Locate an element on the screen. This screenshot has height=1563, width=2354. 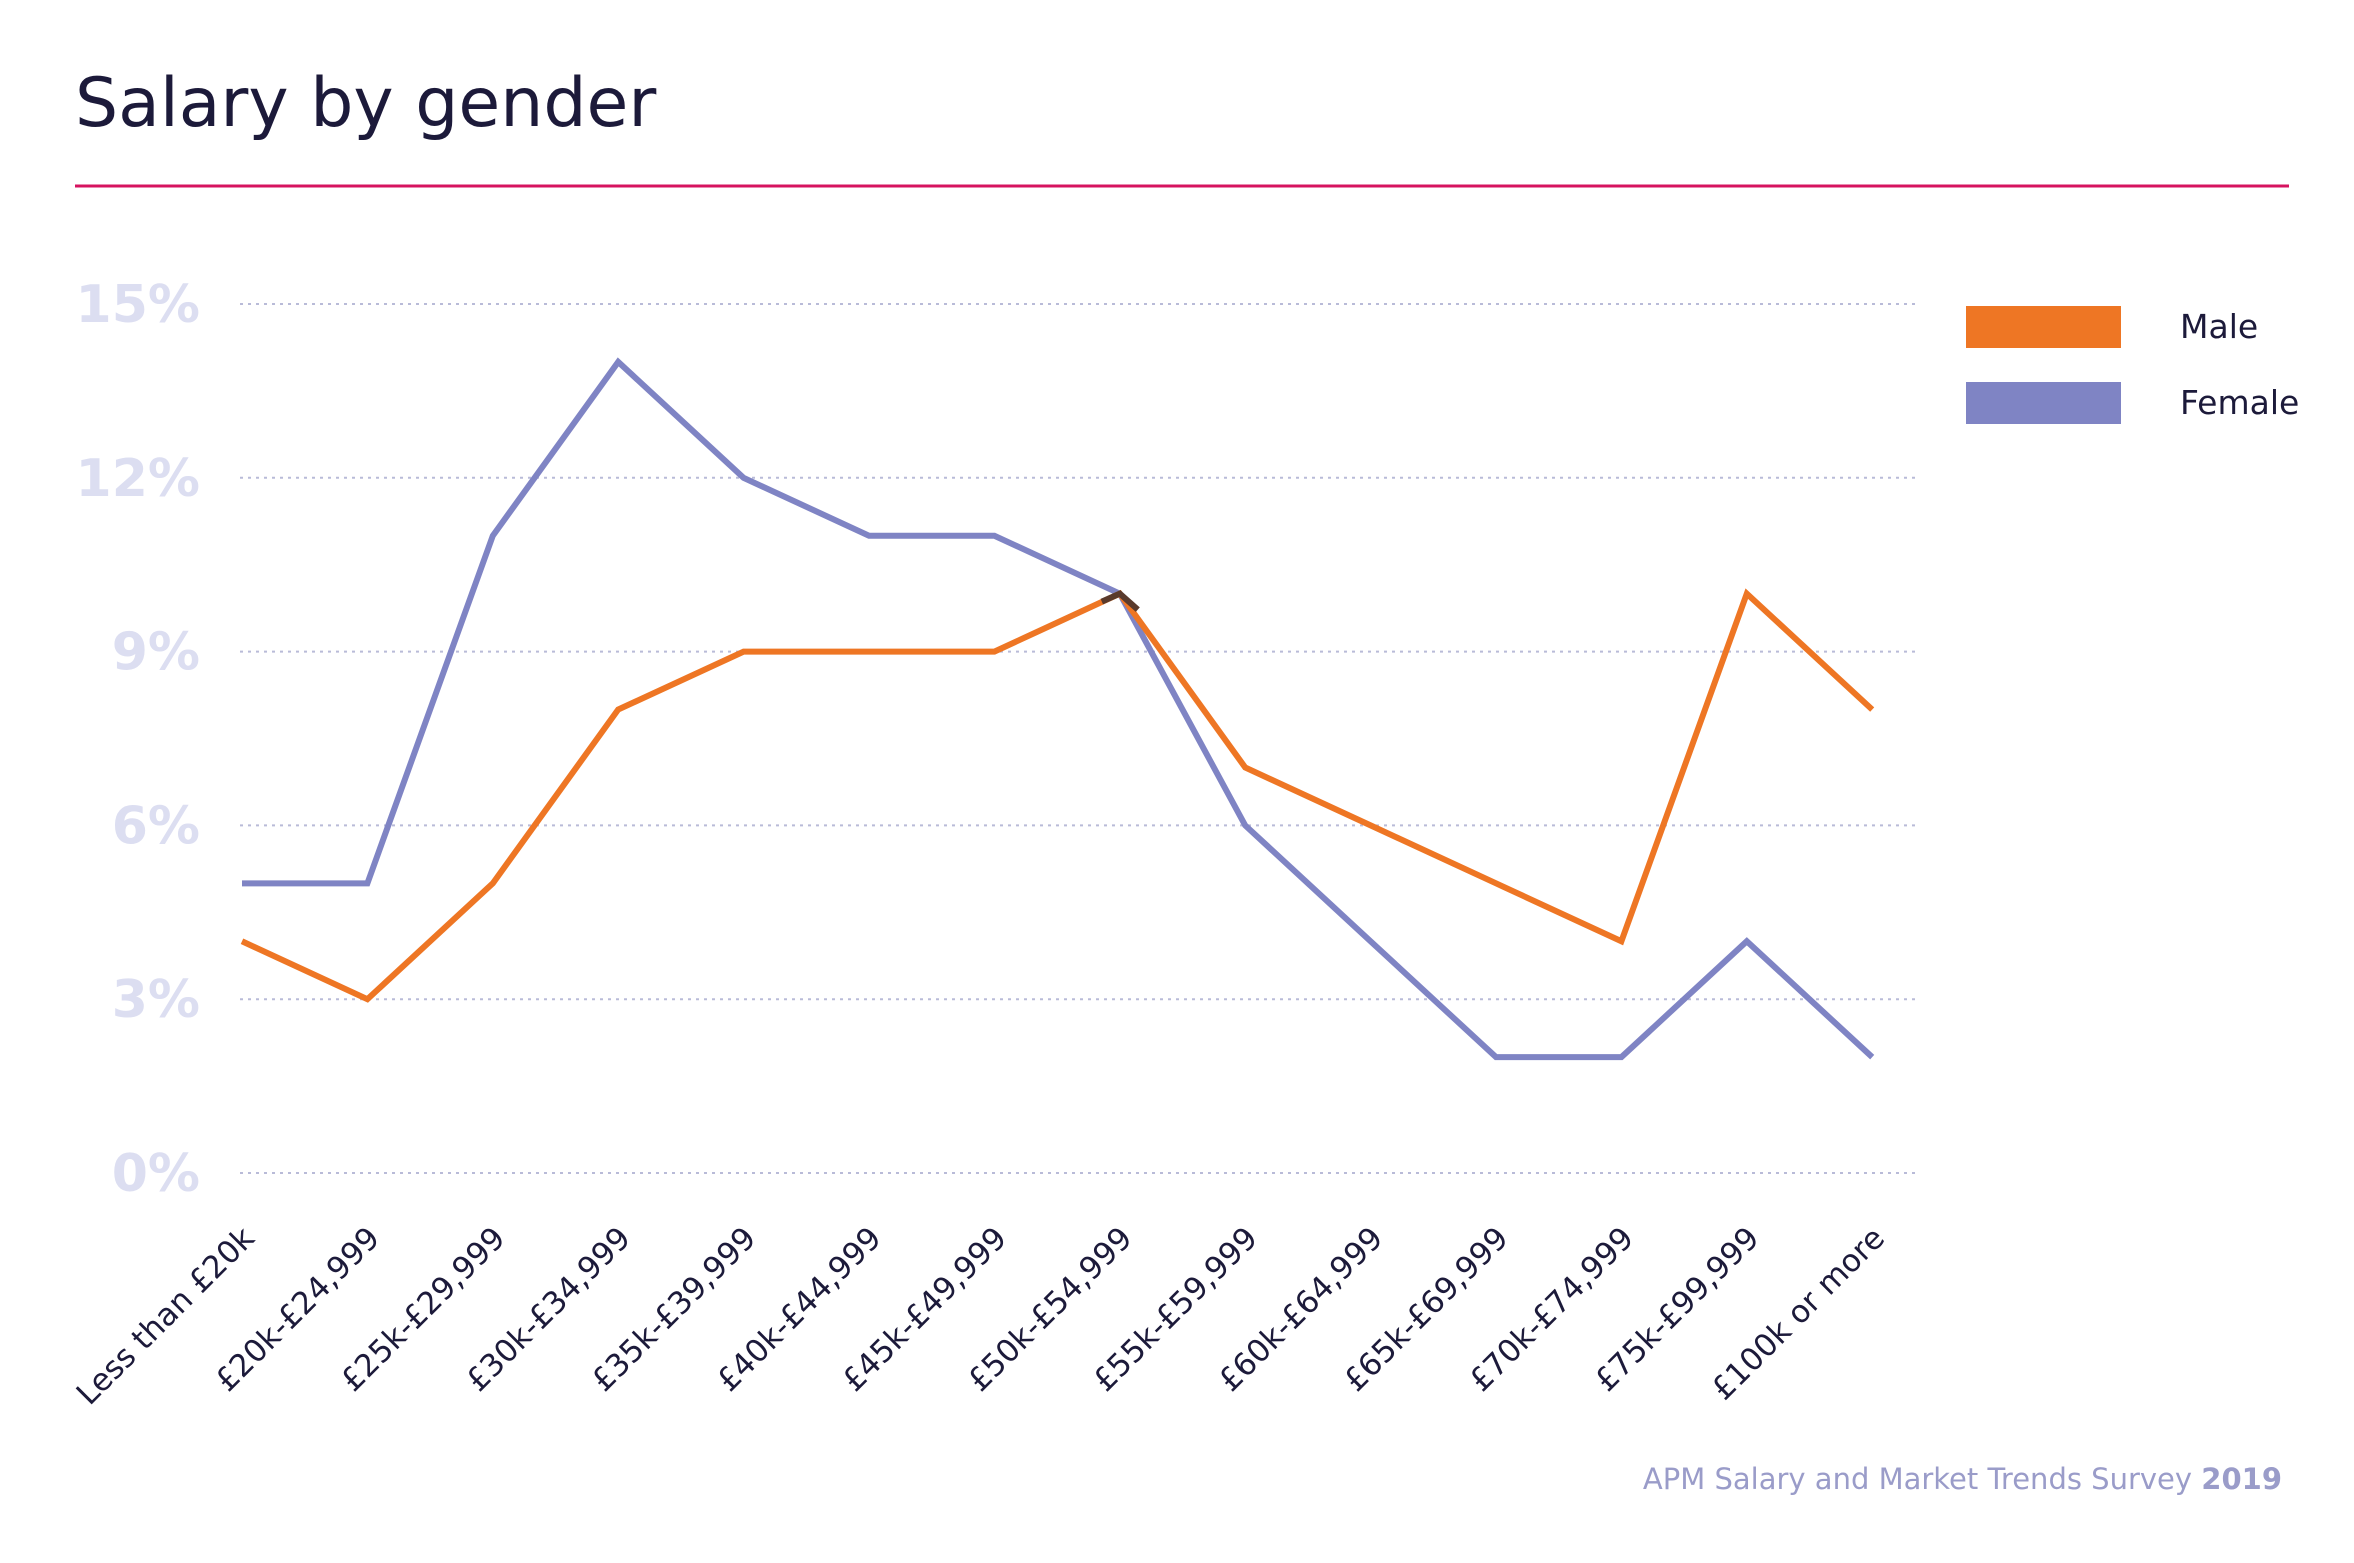
legend-swatch-male is located at coordinates (2043, 327).